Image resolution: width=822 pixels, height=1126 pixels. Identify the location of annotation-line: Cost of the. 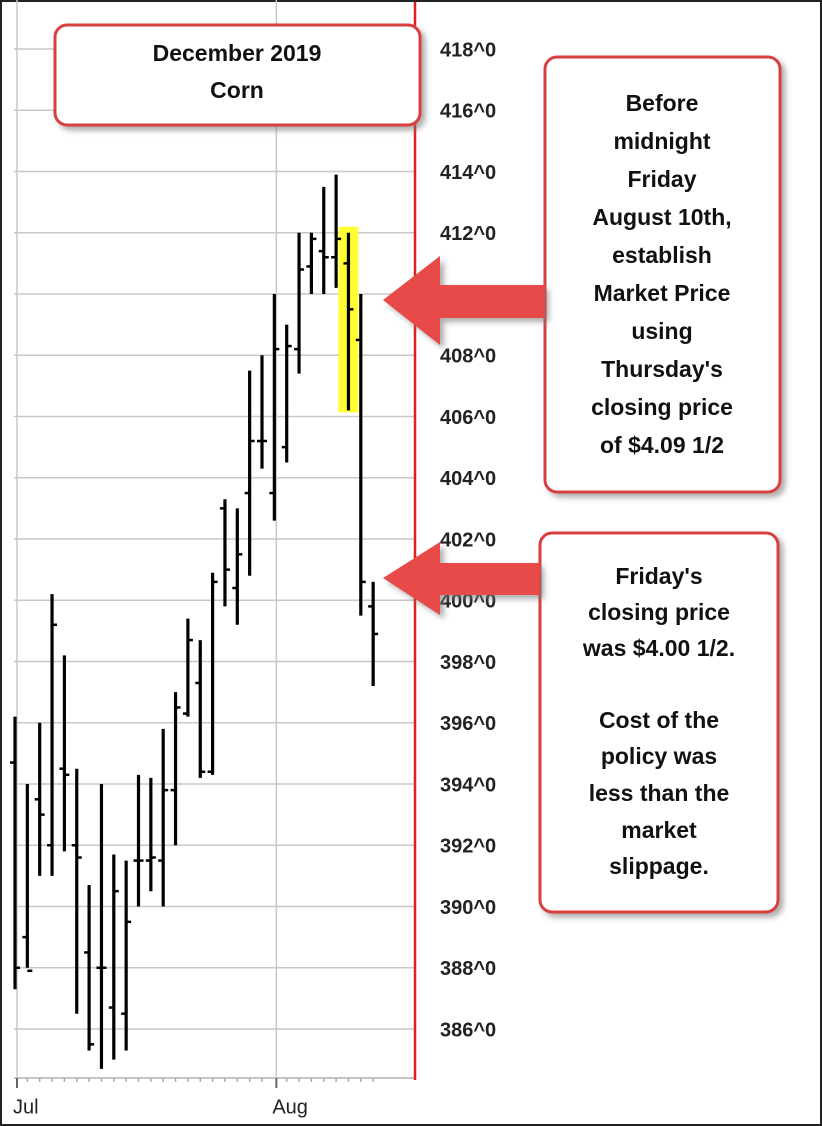
(659, 720).